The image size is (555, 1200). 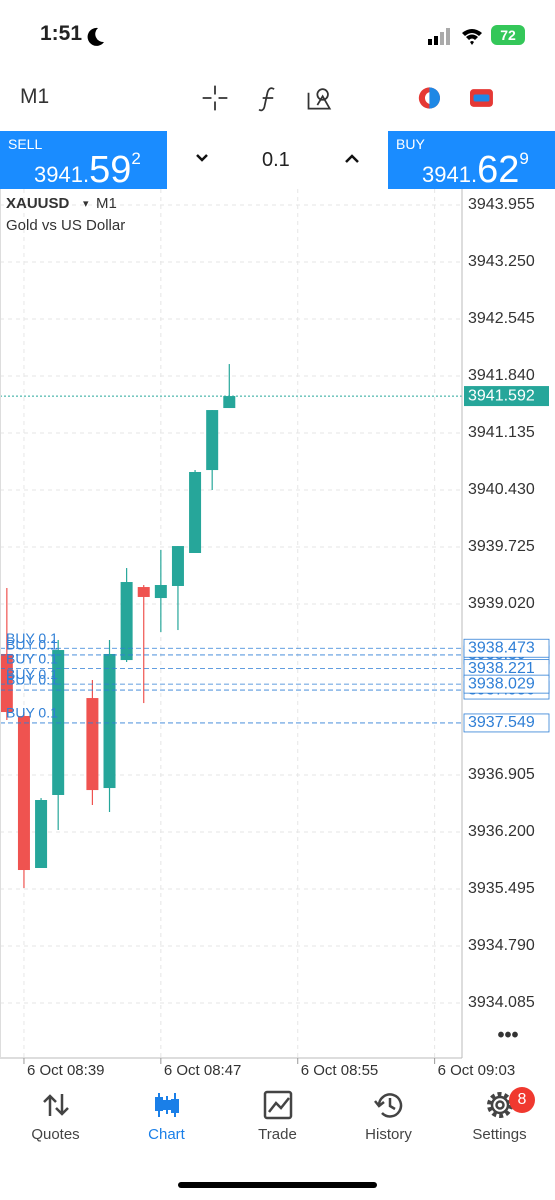 I want to click on nav-trade: Trade, so click(x=277, y=1116).